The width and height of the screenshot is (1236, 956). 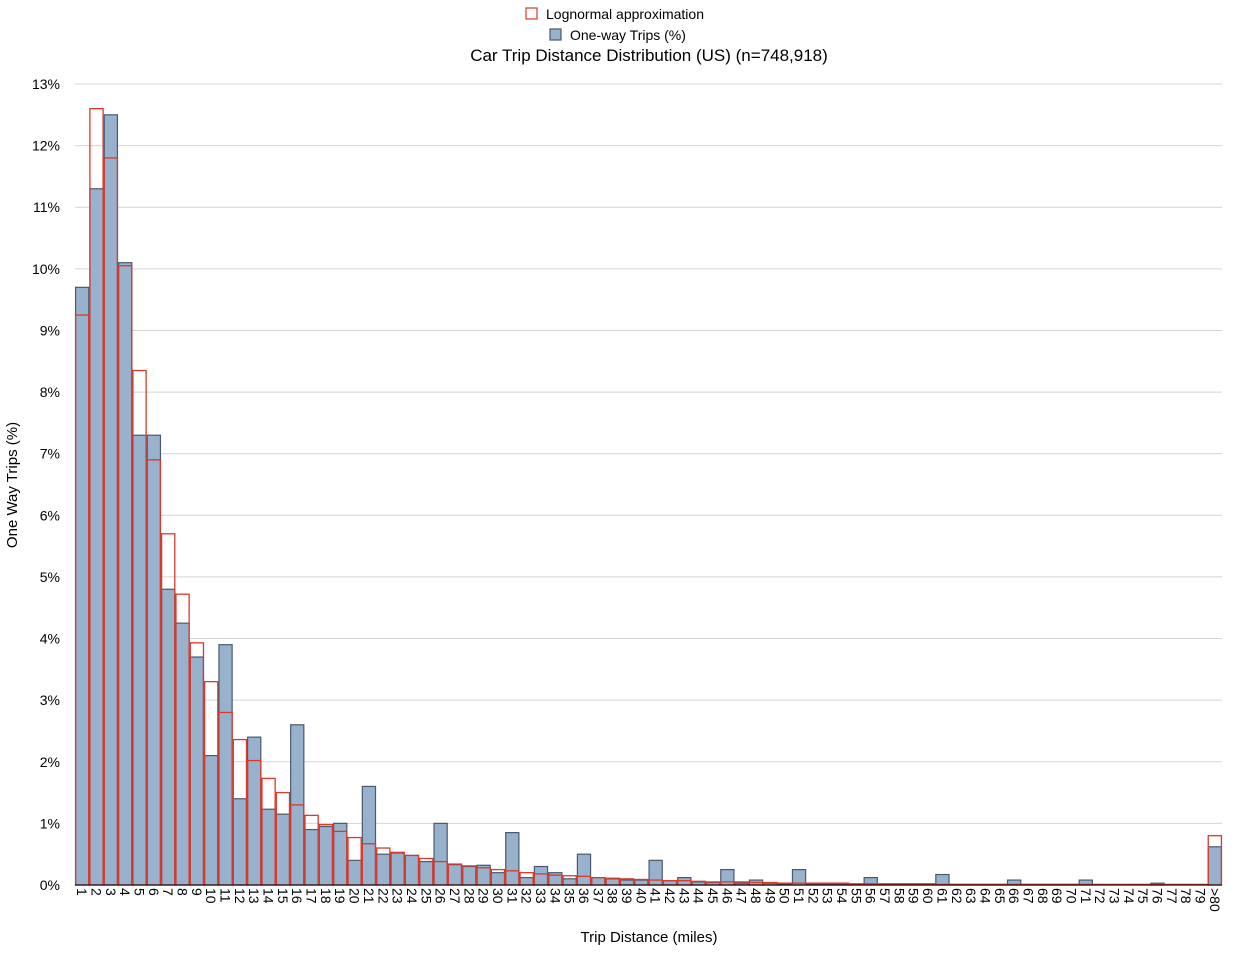 What do you see at coordinates (942, 896) in the screenshot?
I see `x-tick-label: 61` at bounding box center [942, 896].